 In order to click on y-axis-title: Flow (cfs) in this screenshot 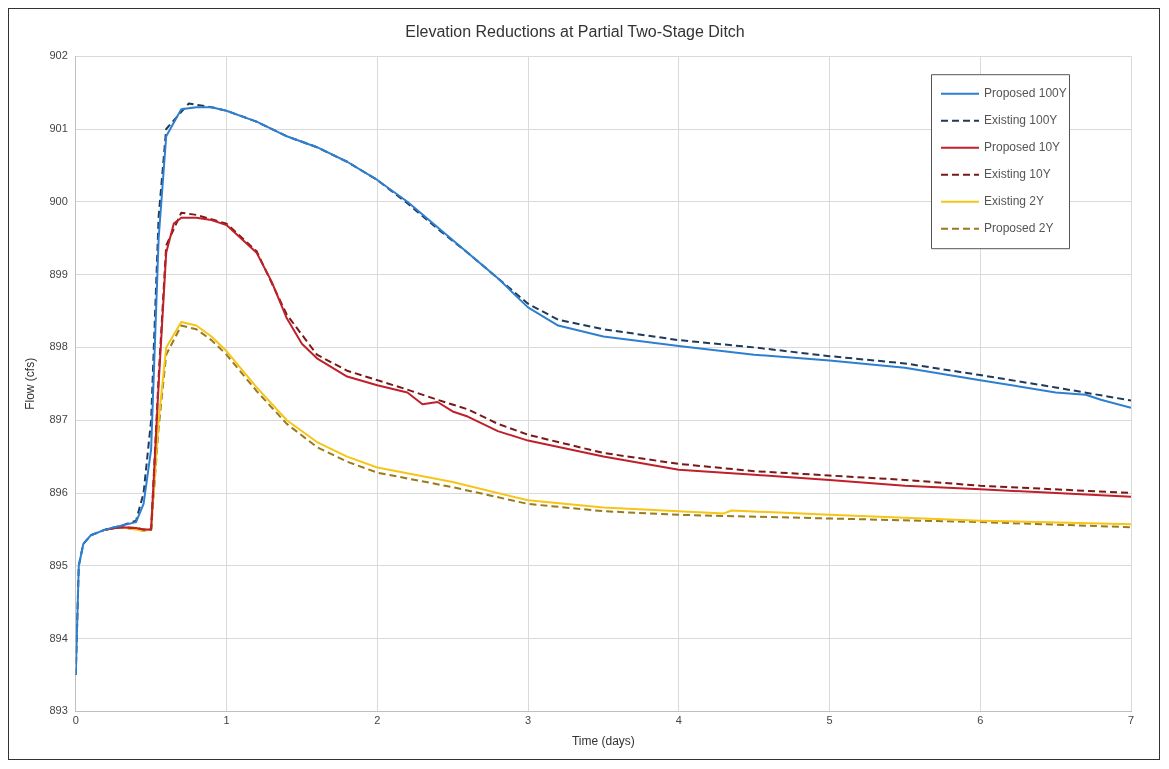, I will do `click(29, 383)`.